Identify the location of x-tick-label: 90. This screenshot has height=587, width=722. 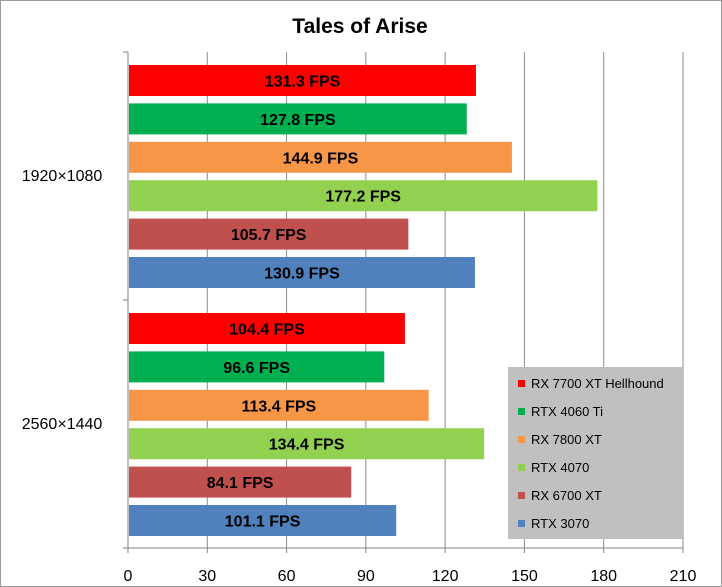
(366, 576).